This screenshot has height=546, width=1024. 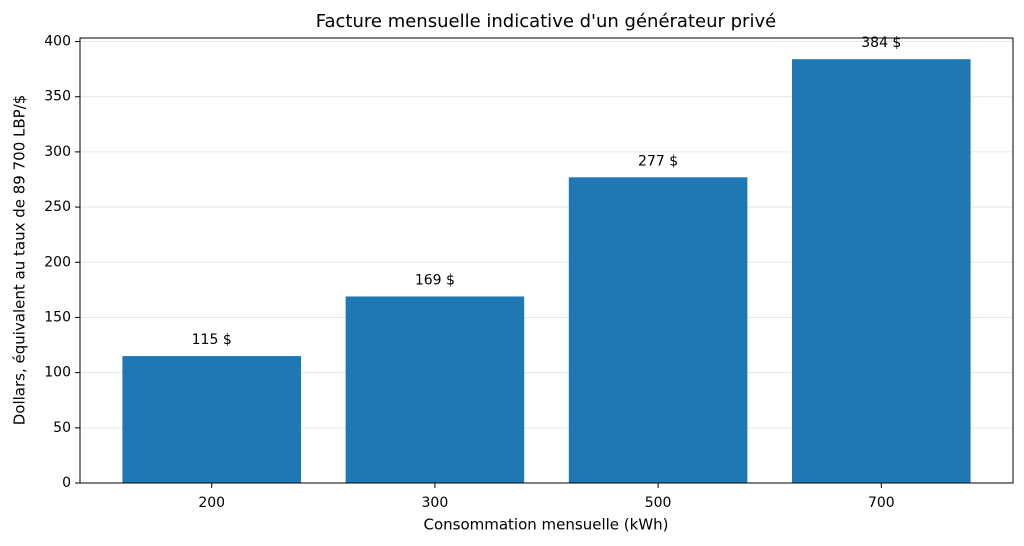 What do you see at coordinates (212, 340) in the screenshot?
I see `data-label: 115 $` at bounding box center [212, 340].